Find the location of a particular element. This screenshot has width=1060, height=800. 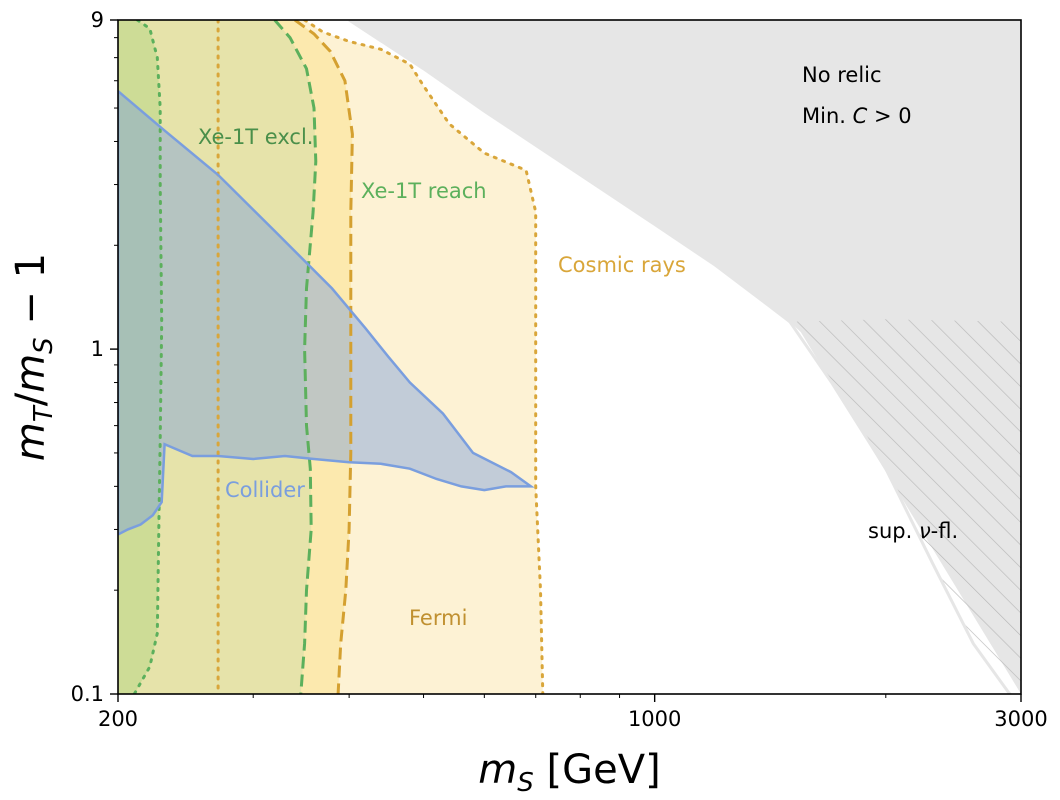

min-c-label: Min. C > 0 is located at coordinates (857, 116).